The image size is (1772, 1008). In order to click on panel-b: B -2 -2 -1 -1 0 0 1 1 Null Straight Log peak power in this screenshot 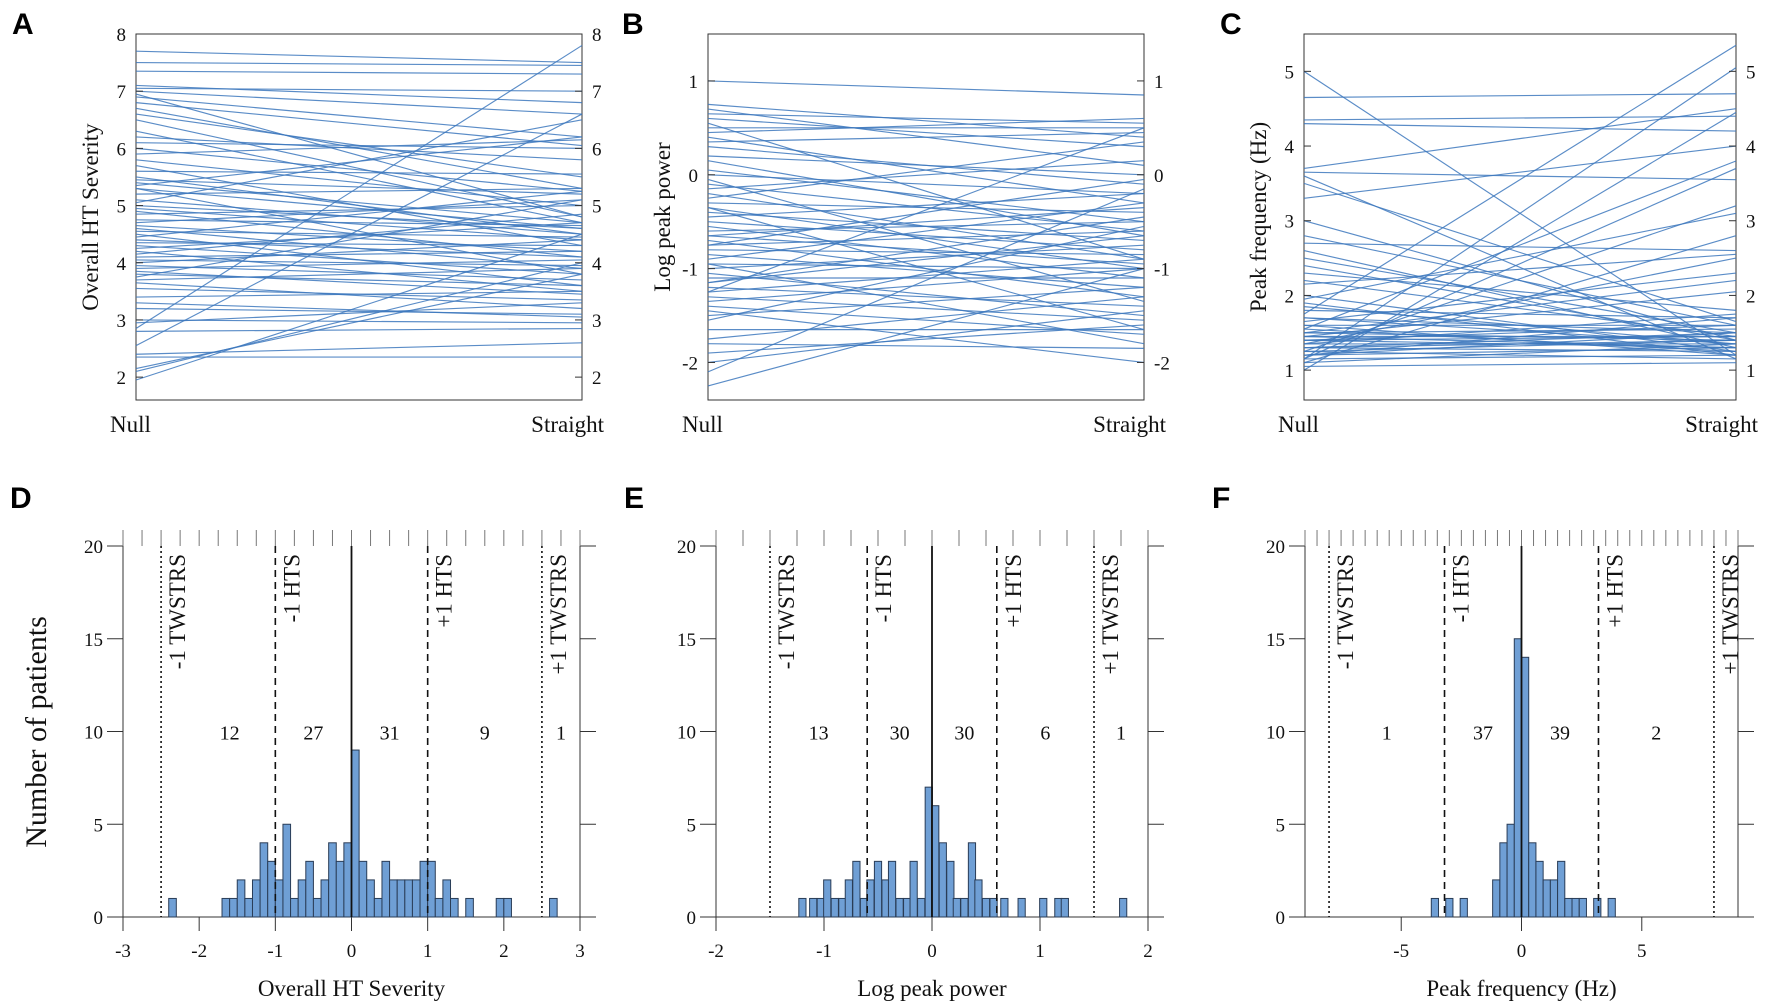, I will do `click(896, 222)`.